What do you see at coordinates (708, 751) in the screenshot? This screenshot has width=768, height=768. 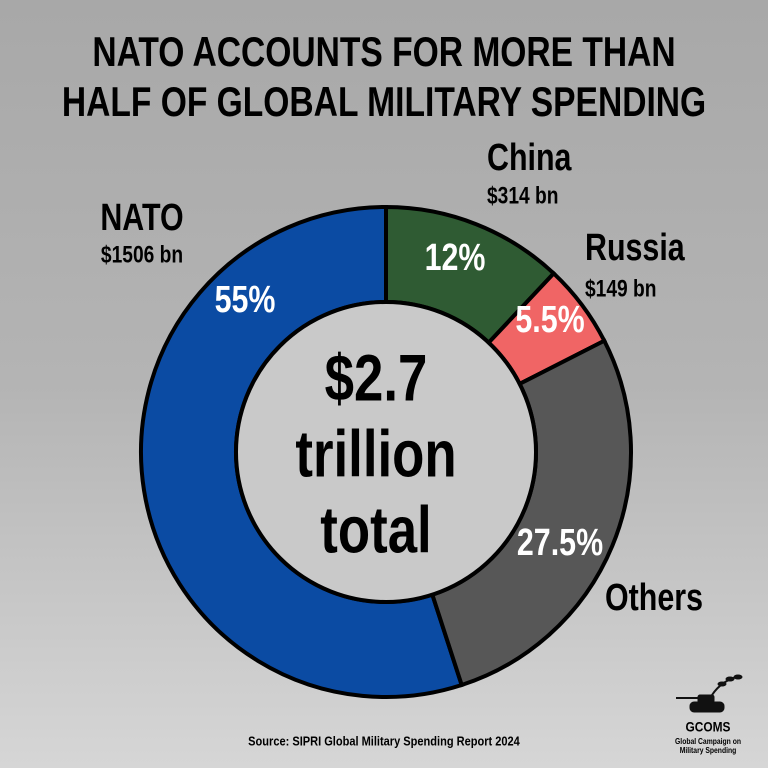 I see `logo-subtitle: Military Spending` at bounding box center [708, 751].